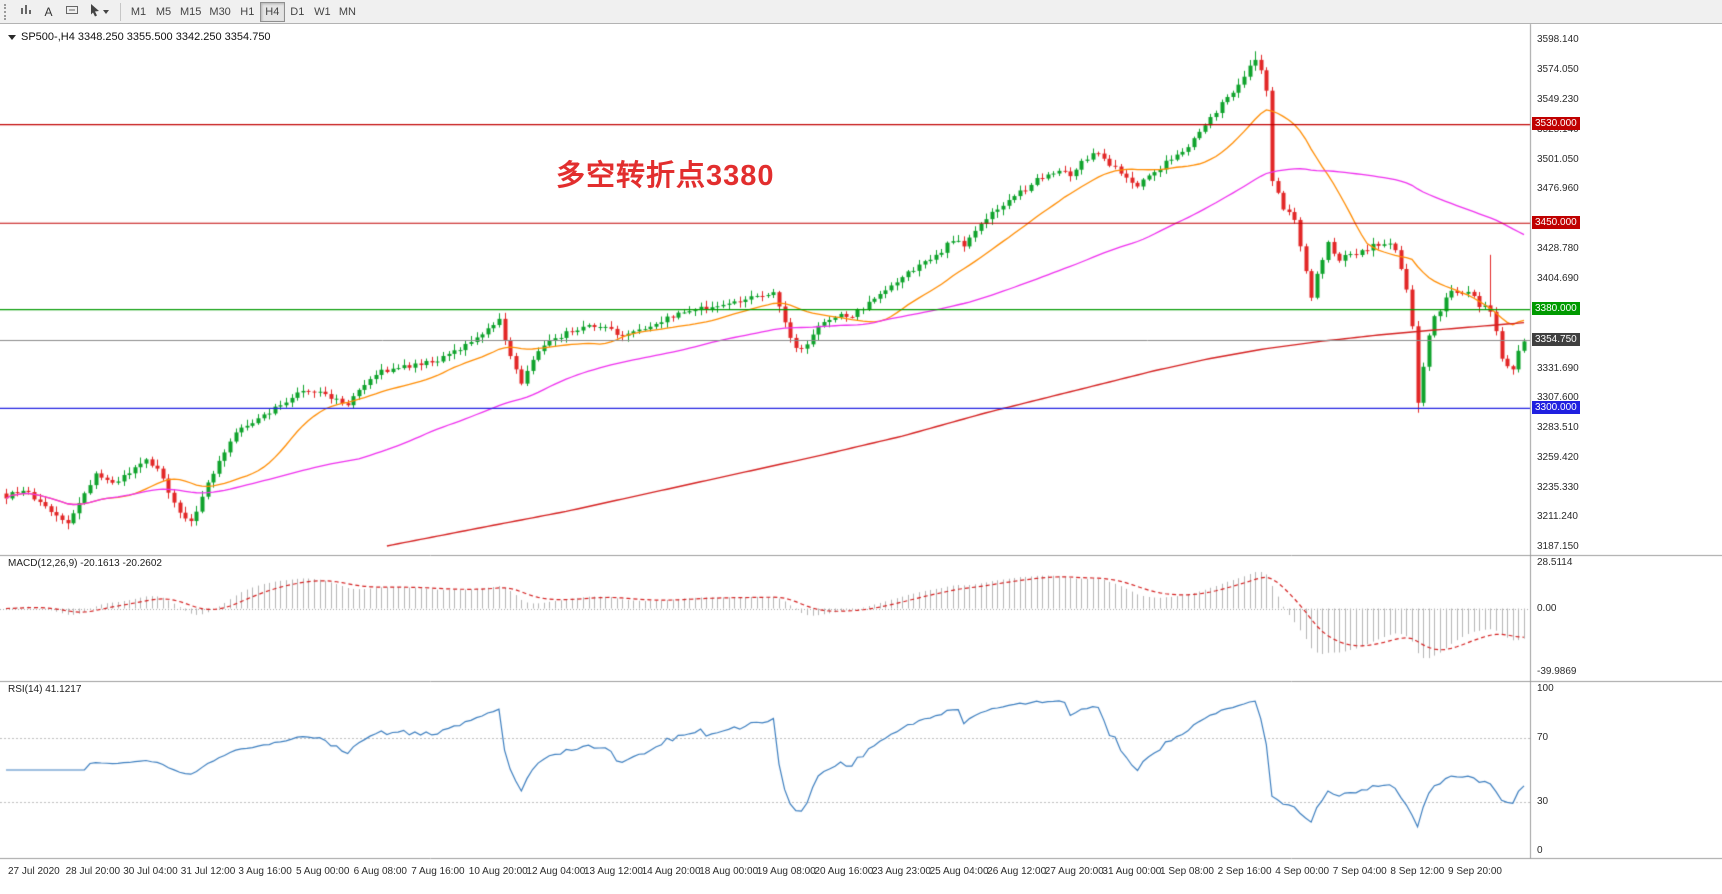 The width and height of the screenshot is (1722, 894). Describe the element at coordinates (322, 12) in the screenshot. I see `timeframe-button-w1: W1` at that location.